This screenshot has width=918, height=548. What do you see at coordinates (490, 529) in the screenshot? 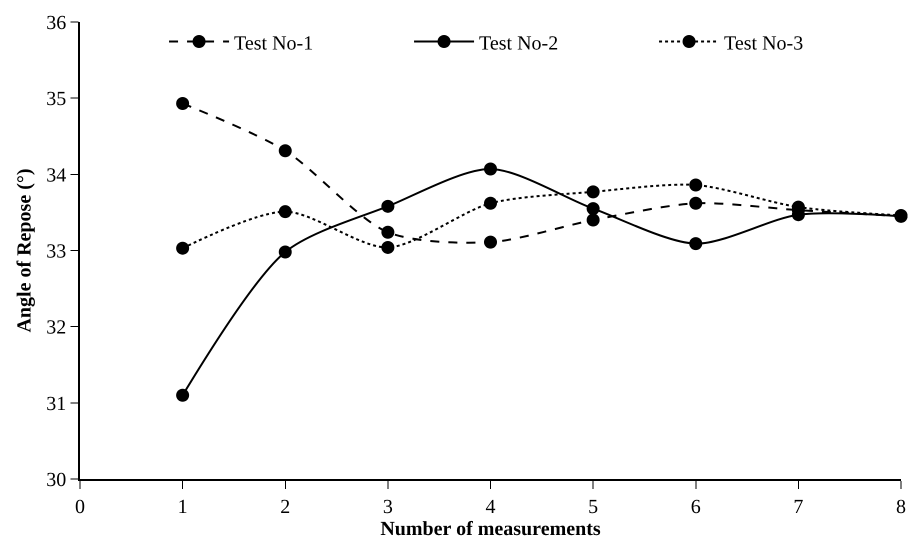
I see `x-axis-title: Number of measurements` at bounding box center [490, 529].